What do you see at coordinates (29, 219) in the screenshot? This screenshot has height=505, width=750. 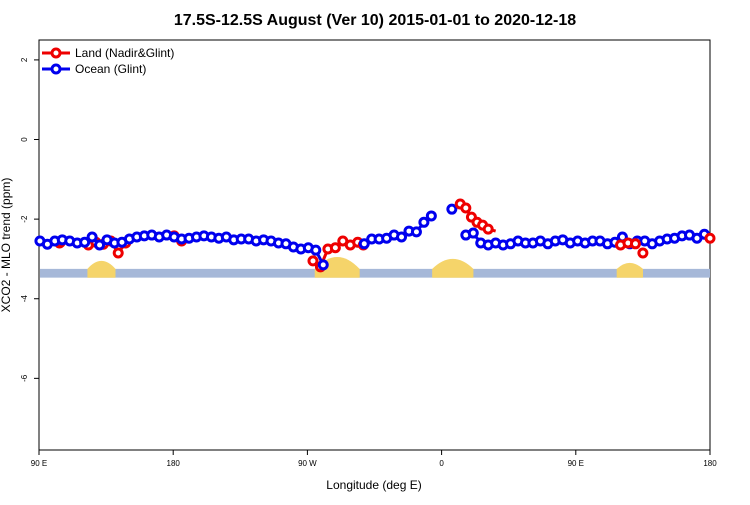 I see `y-axis: 2 0 -2 -4 -6` at bounding box center [29, 219].